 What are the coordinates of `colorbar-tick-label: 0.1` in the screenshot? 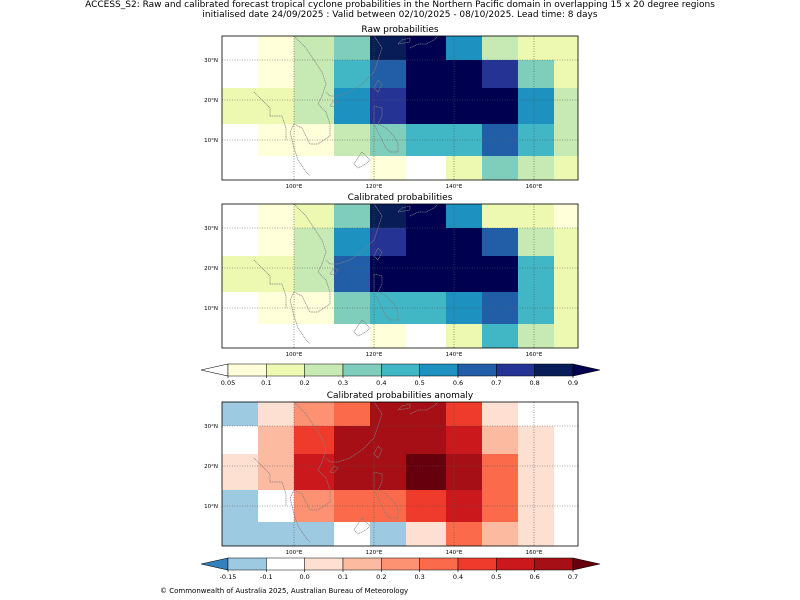 It's located at (343, 577).